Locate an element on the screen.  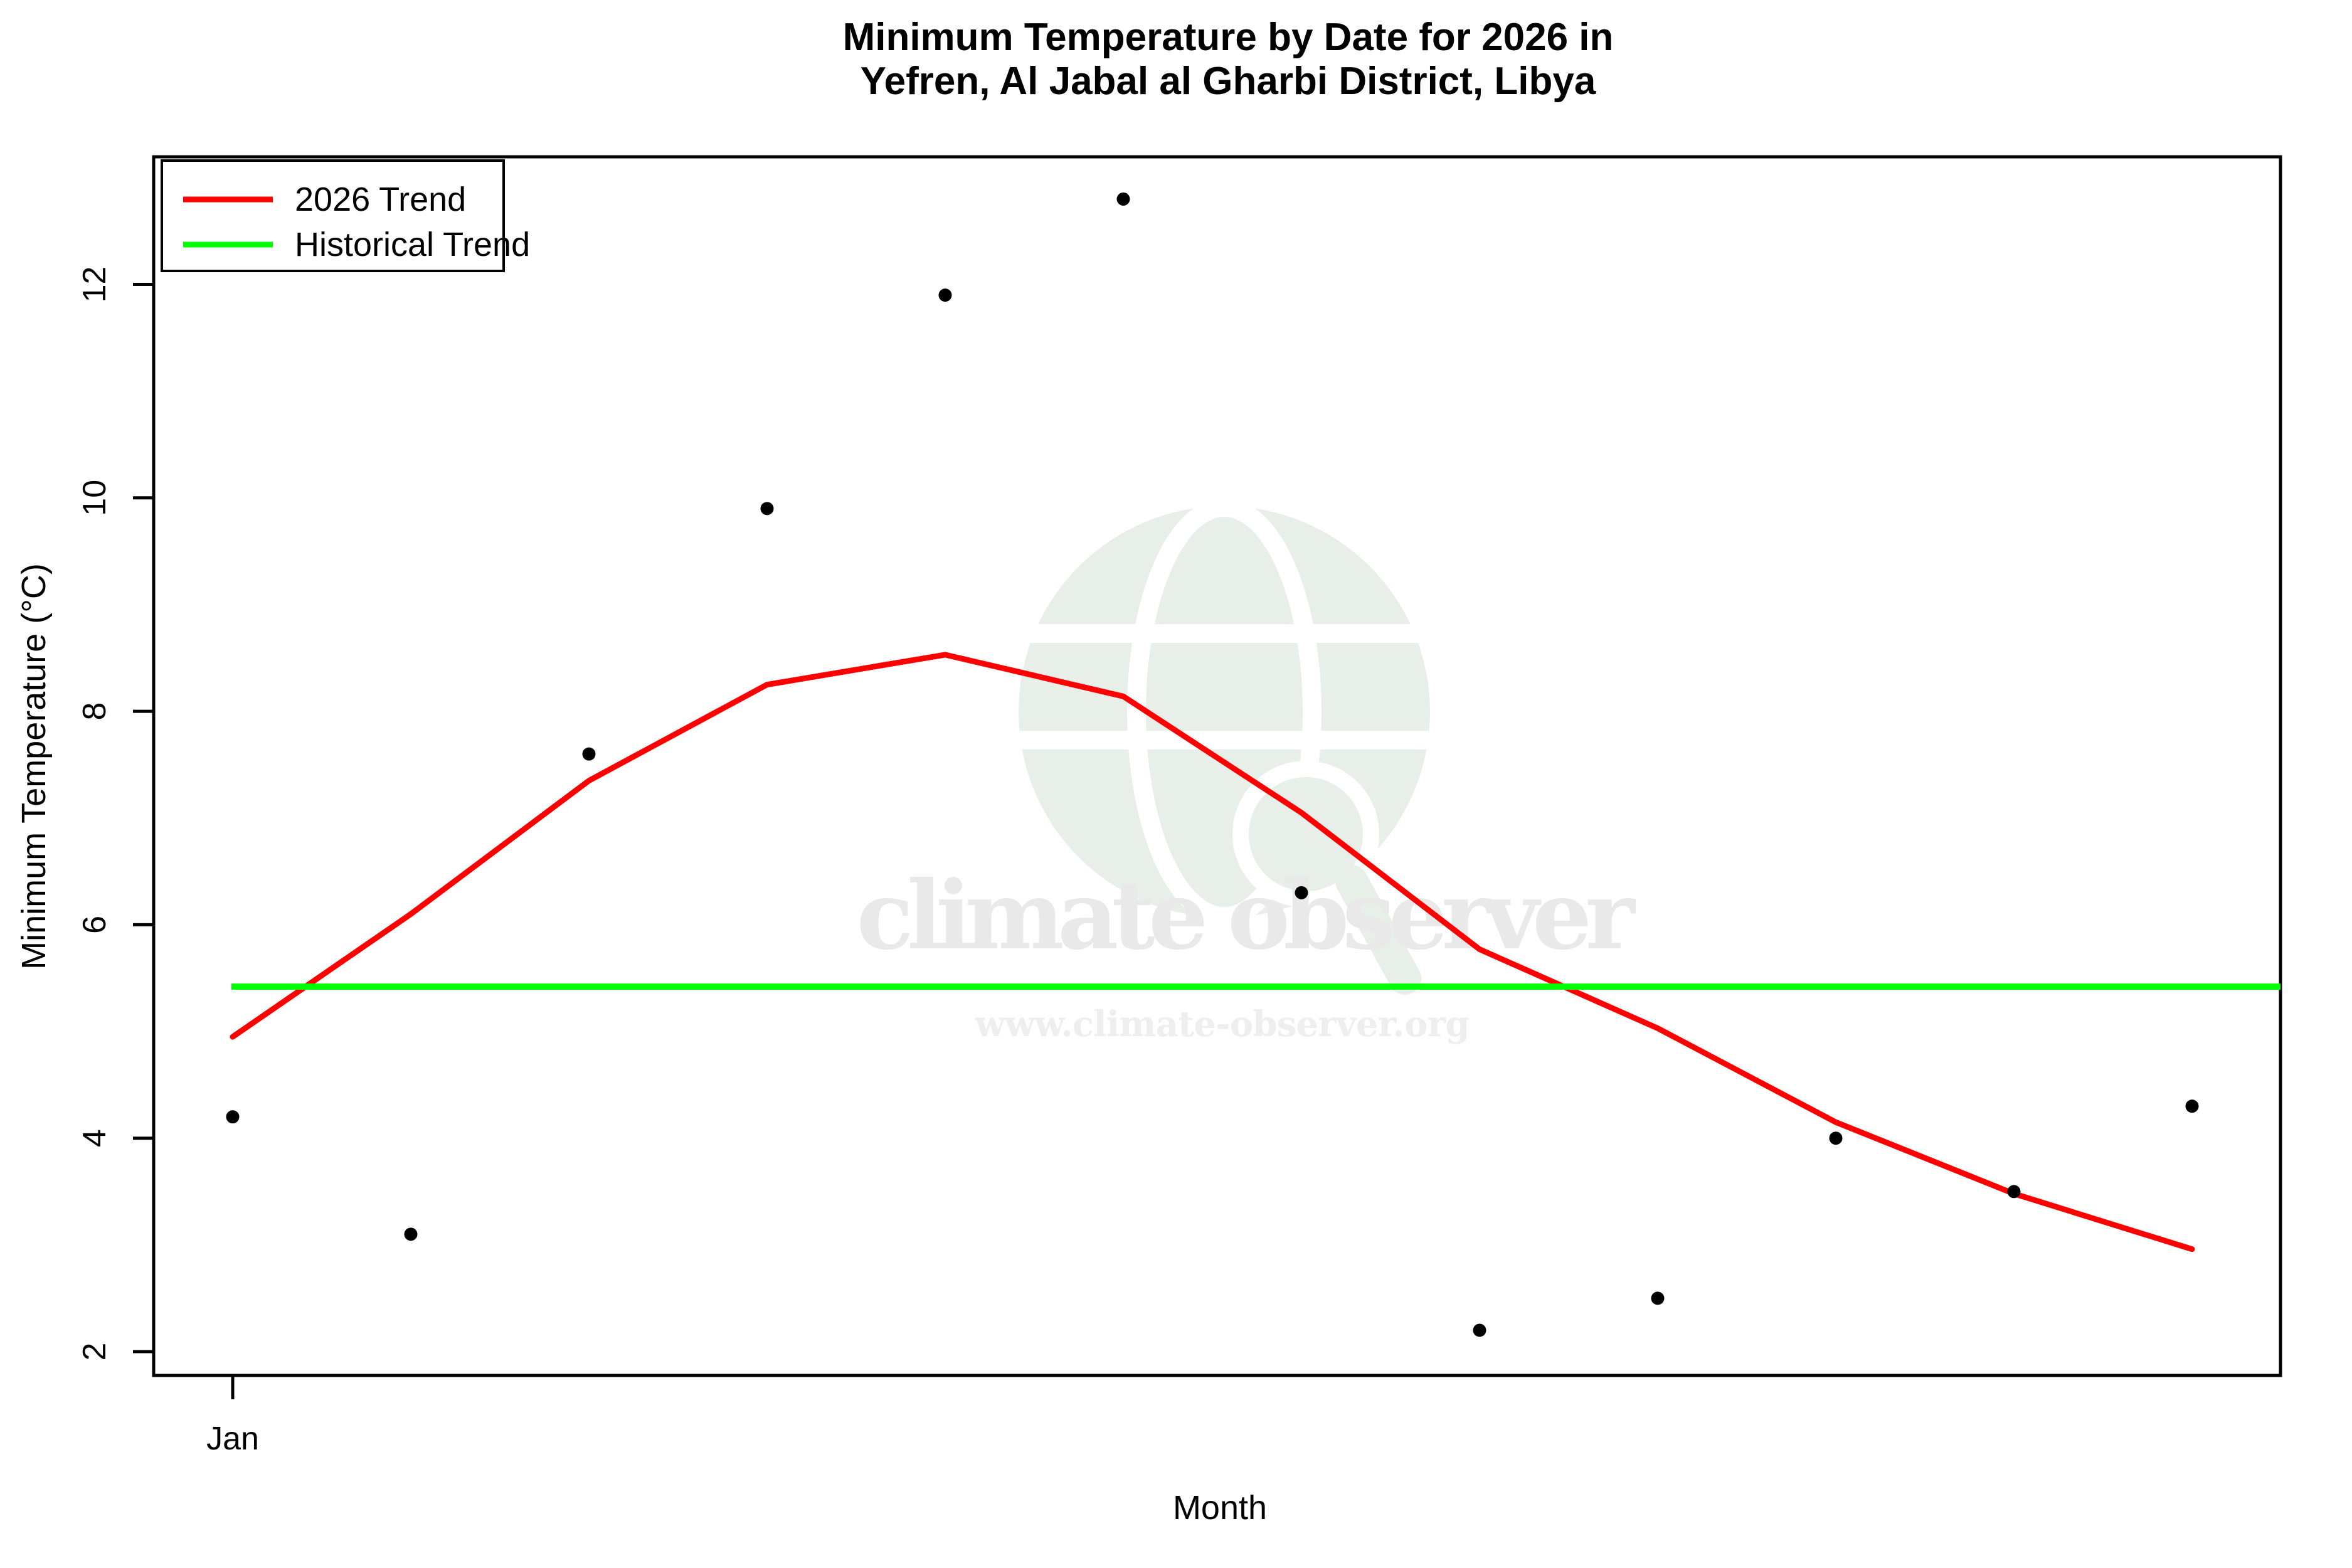
legend-label-historical-trend: Historical Trend is located at coordinates (413, 244).